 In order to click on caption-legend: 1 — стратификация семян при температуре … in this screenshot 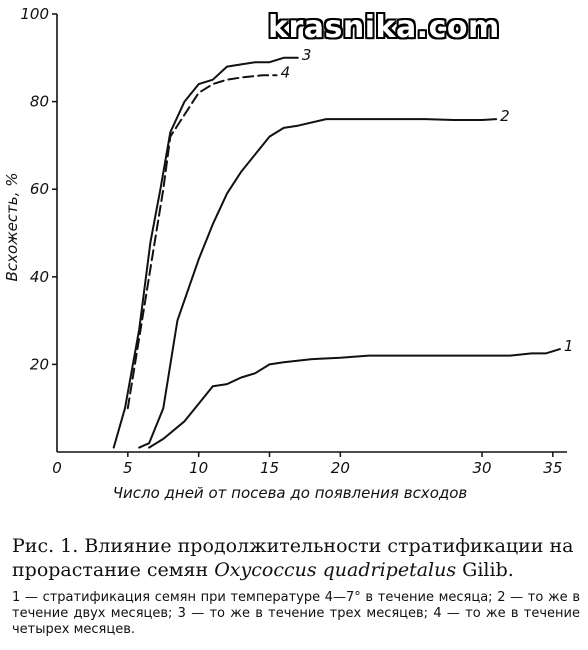, I will do `click(296, 613)`.